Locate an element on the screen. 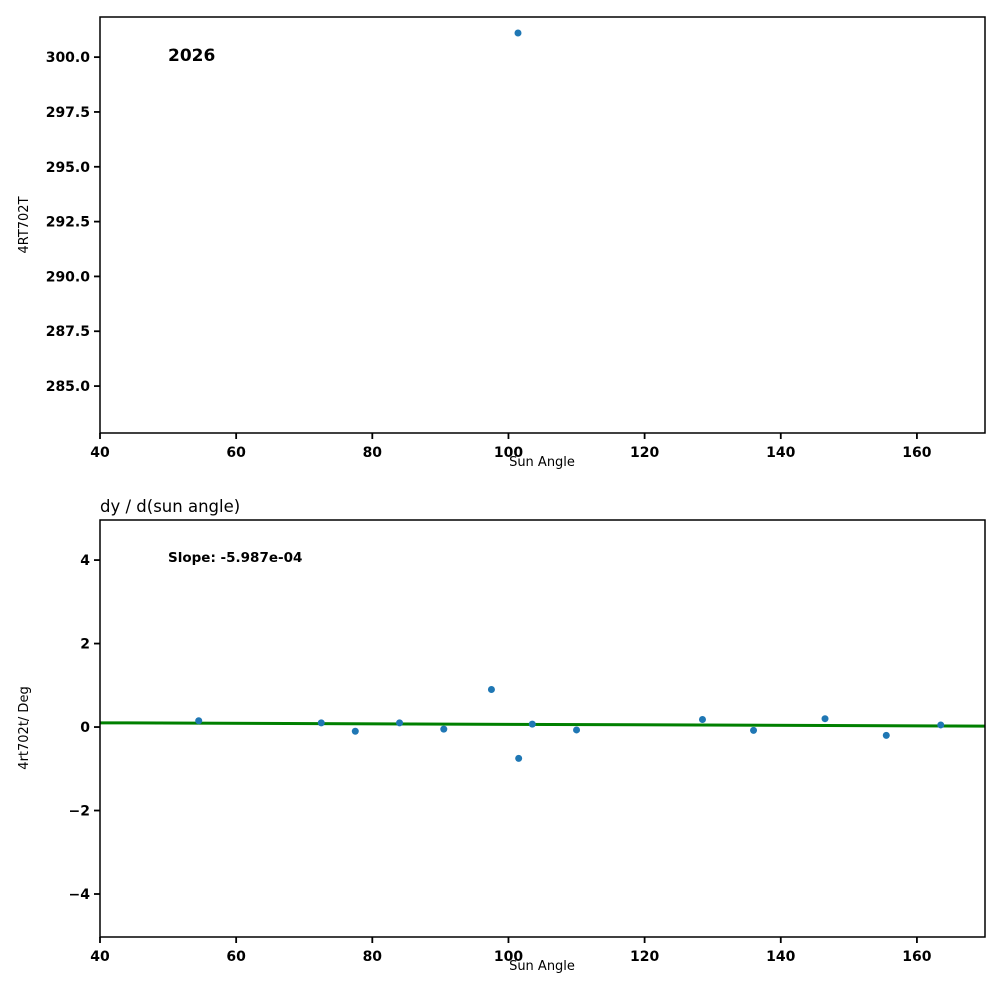 This screenshot has width=1000, height=1004. top-annotation: 2026 is located at coordinates (191, 56).